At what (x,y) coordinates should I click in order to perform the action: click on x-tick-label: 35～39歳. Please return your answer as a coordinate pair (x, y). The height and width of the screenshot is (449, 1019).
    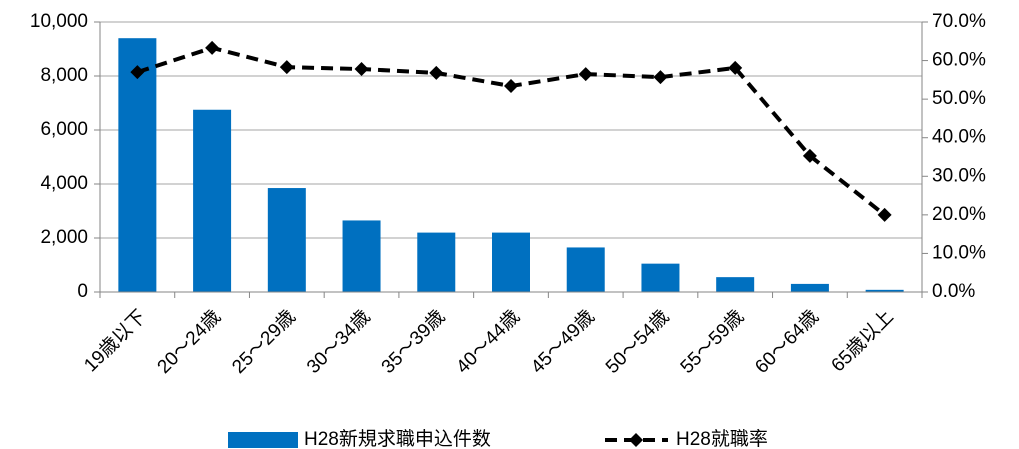
    Looking at the image, I should click on (413, 342).